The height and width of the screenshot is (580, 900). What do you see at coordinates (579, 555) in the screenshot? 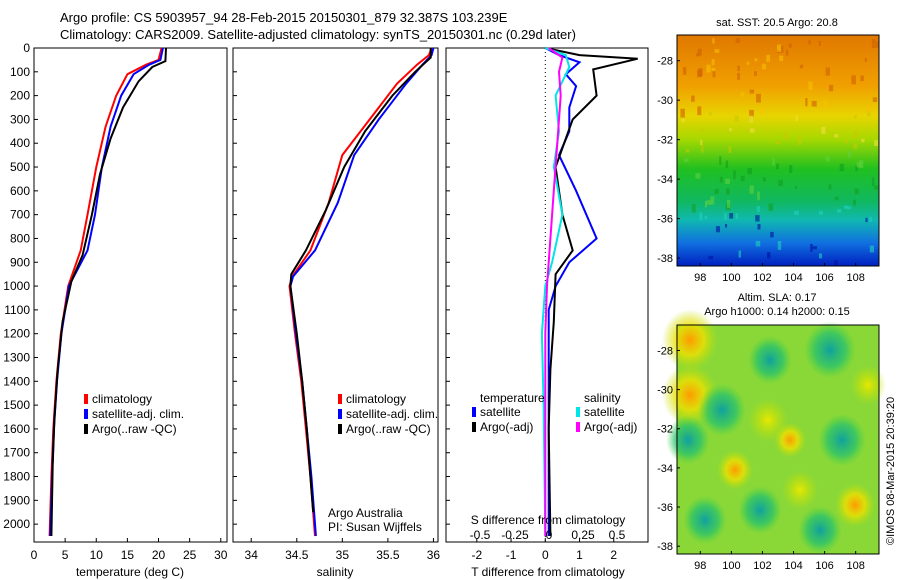
I see `x-tick-label: 1` at bounding box center [579, 555].